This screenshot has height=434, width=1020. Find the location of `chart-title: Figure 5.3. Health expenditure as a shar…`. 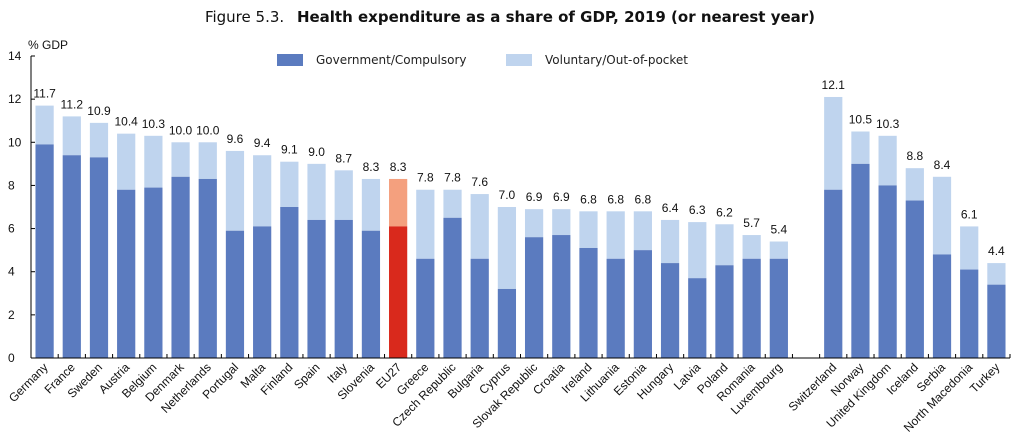

chart-title: Figure 5.3. Health expenditure as a shar… is located at coordinates (510, 17).